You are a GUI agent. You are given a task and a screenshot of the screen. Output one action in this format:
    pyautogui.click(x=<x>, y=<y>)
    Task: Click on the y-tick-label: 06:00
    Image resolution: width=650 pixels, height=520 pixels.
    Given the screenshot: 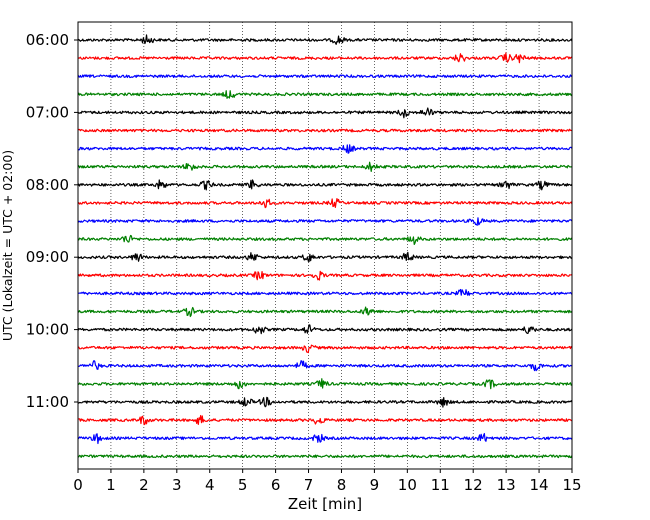 What is the action you would take?
    pyautogui.click(x=47, y=40)
    